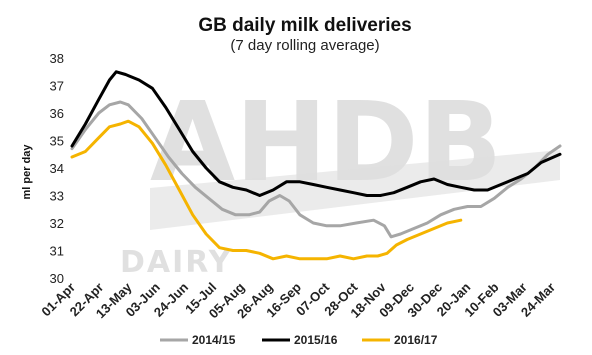 Image resolution: width=592 pixels, height=355 pixels. Describe the element at coordinates (57, 141) in the screenshot. I see `y-tick-label: 35` at that location.